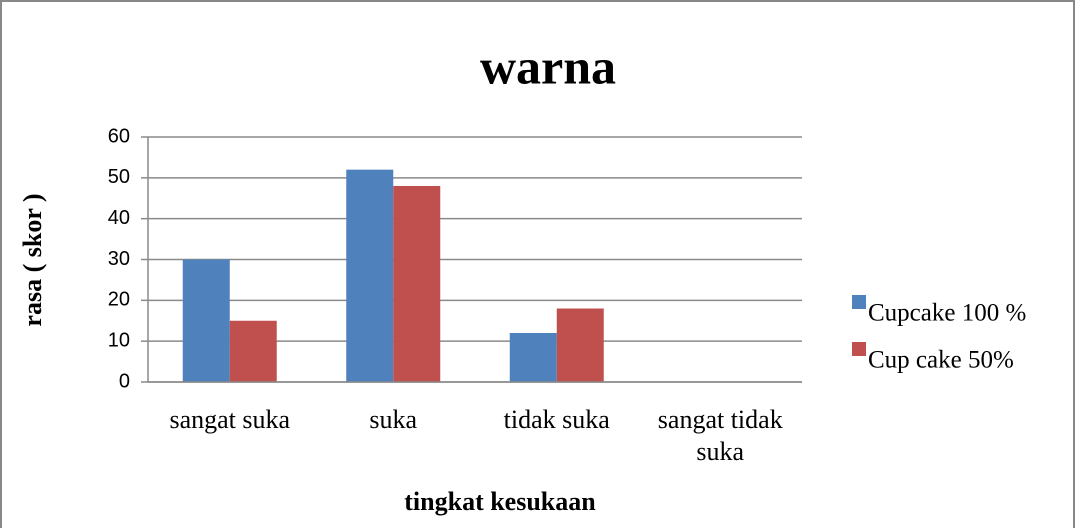  I want to click on x-axis-label: tingkat kesukaan, so click(500, 501).